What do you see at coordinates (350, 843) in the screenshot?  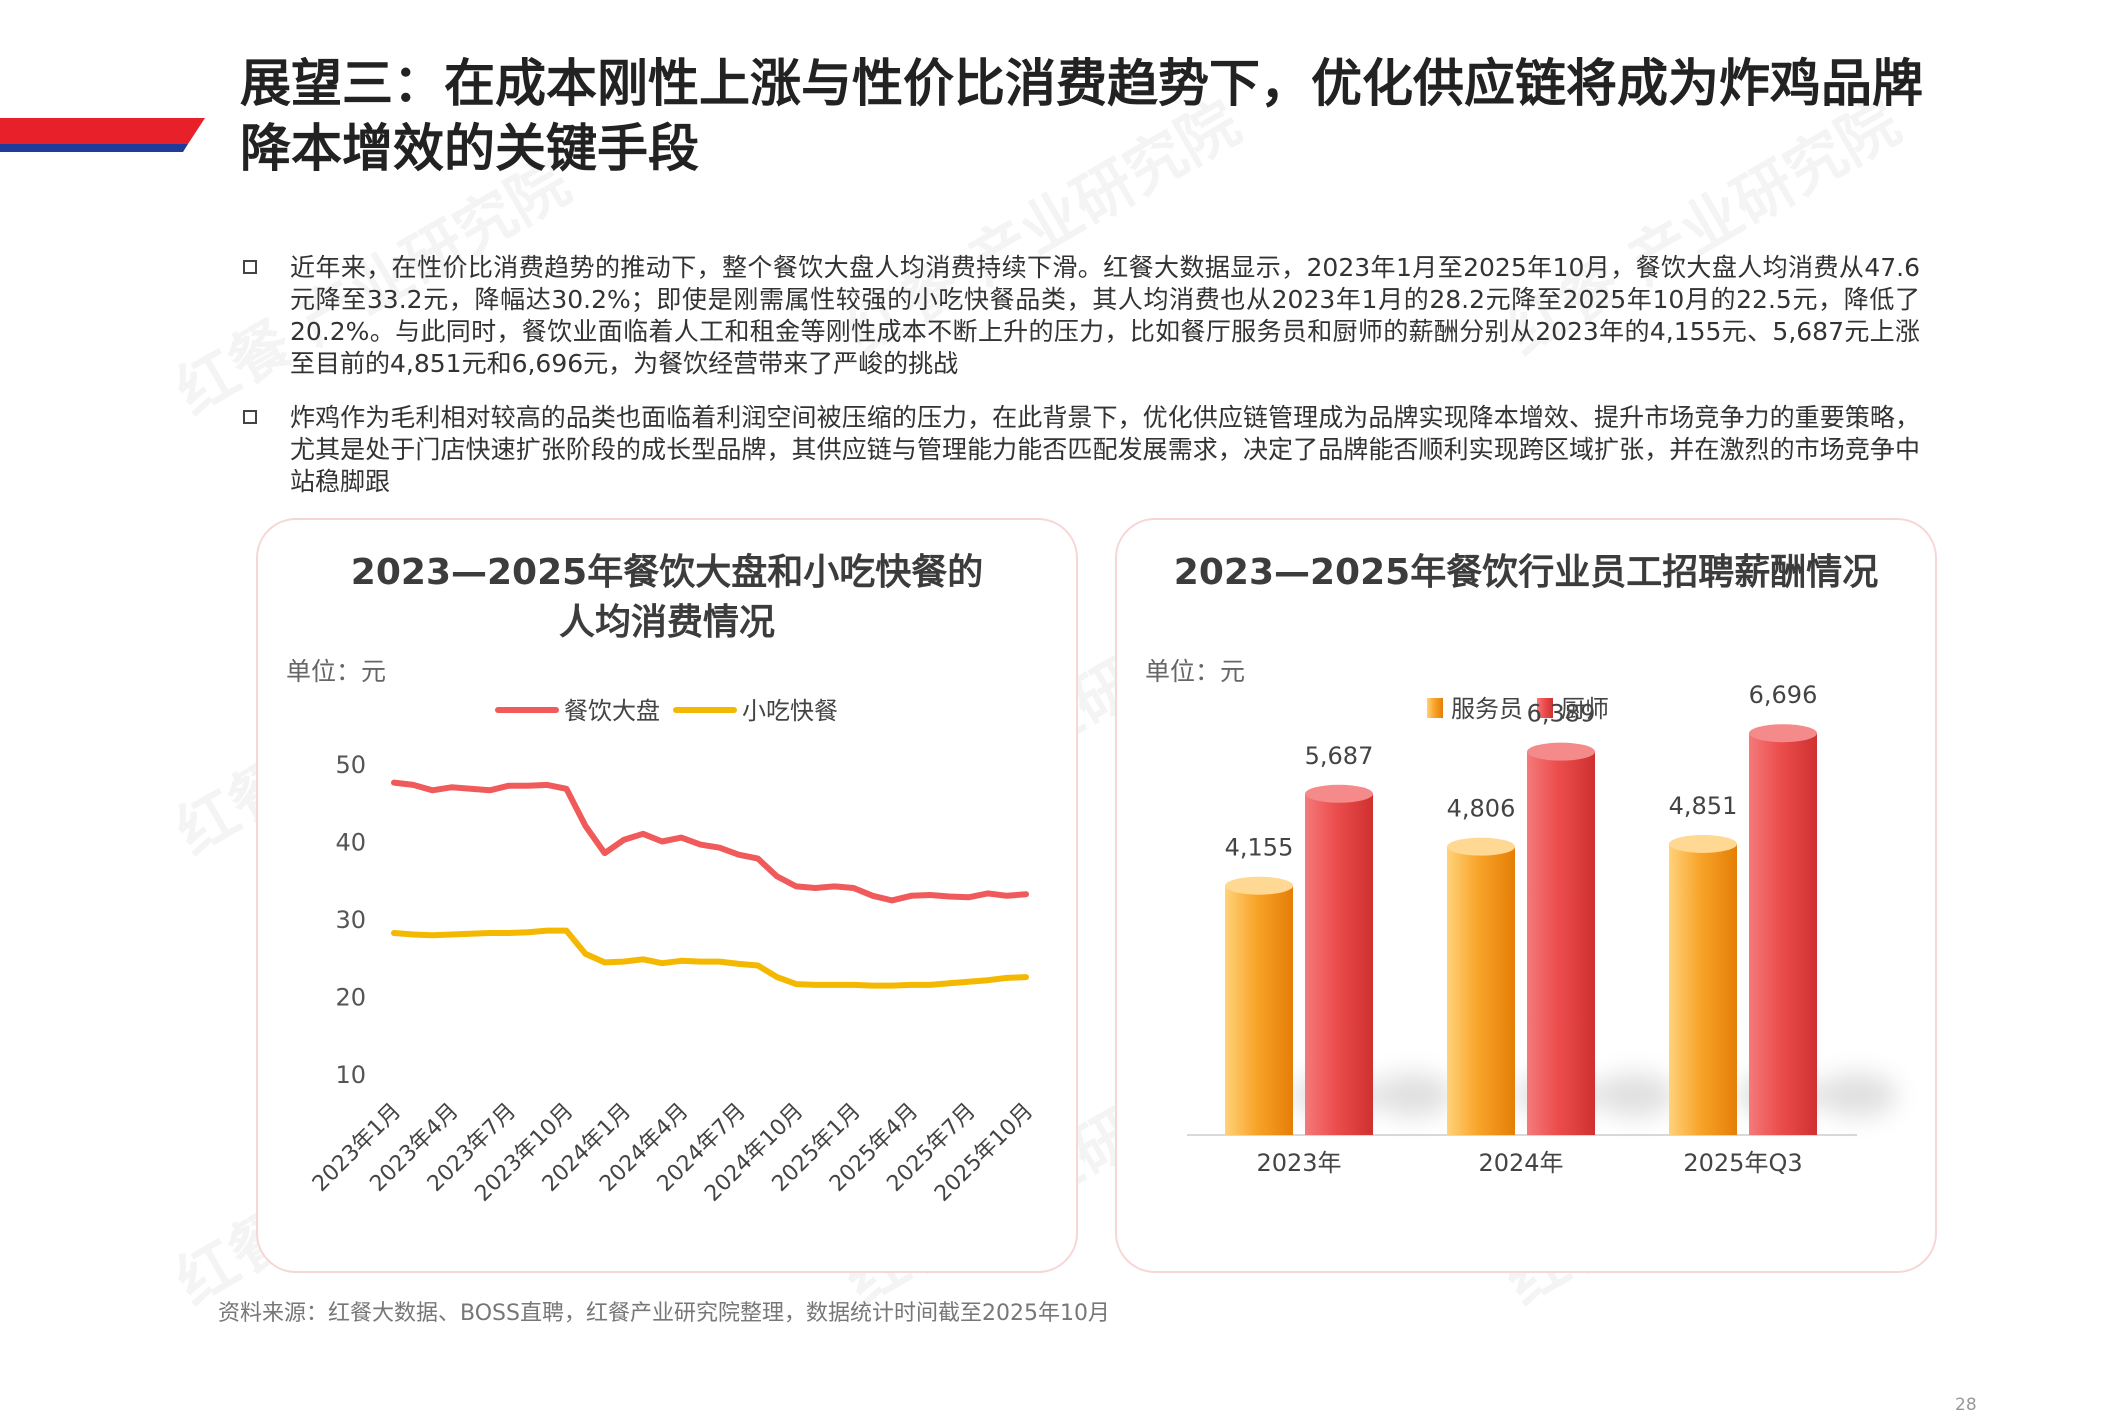 I see `y-tick-label: 40` at bounding box center [350, 843].